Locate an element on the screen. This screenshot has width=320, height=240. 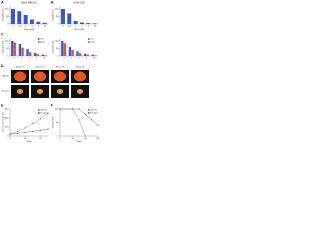
y-tick-label: 1000 is located at coordinates (7, 119).